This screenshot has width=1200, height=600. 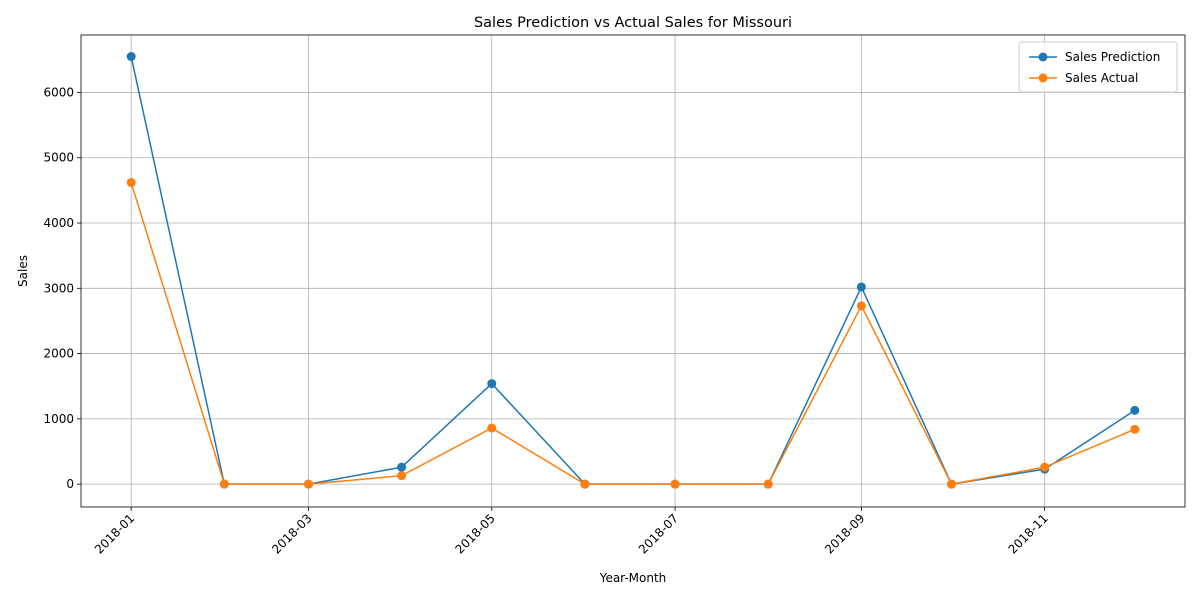 What do you see at coordinates (58, 419) in the screenshot?
I see `y-tick-label: 1000` at bounding box center [58, 419].